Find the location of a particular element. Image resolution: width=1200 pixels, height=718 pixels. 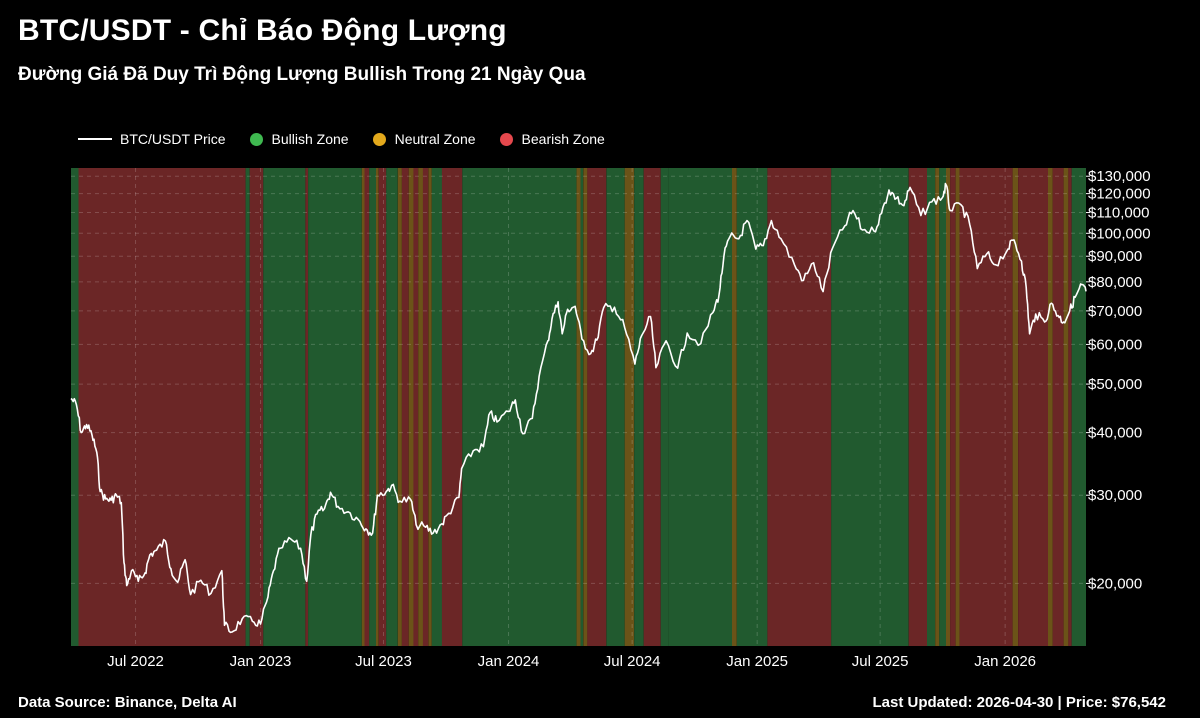

x-tick-label: Jul 2022 is located at coordinates (135, 661).